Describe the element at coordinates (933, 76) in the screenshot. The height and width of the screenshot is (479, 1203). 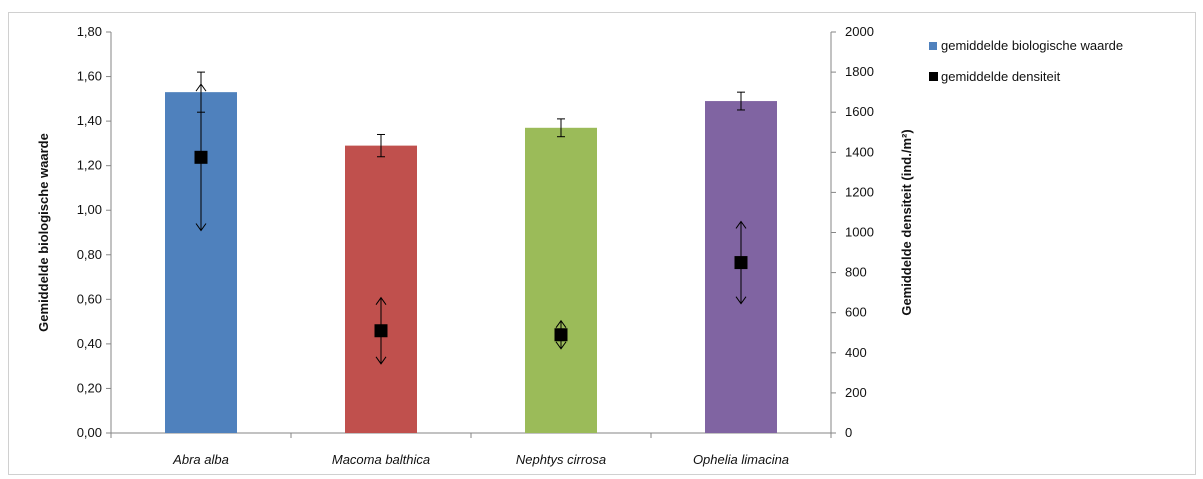
I see `legend-swatch-point` at that location.